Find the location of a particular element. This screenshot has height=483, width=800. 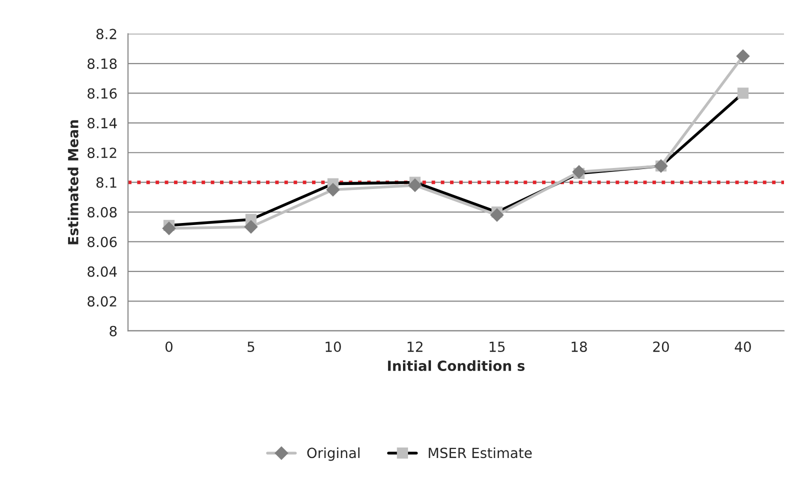

x-tick-label: 15 is located at coordinates (497, 347).